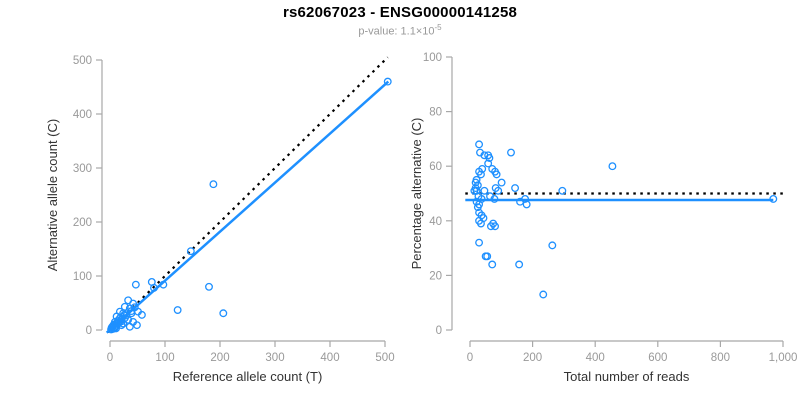  I want to click on x-tick-label: 600, so click(657, 358).